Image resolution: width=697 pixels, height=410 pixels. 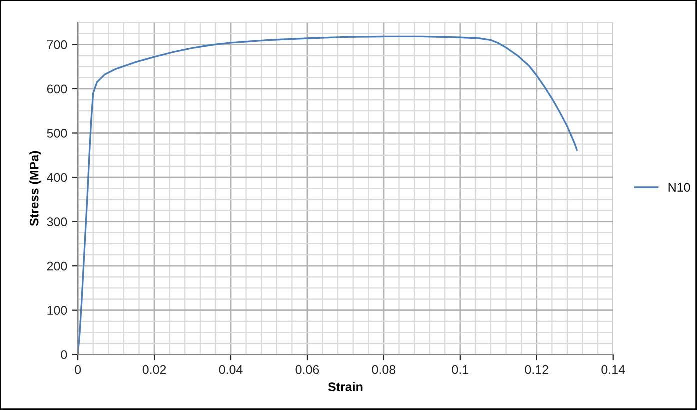 What do you see at coordinates (460, 369) in the screenshot?
I see `x-tick-label: 0.1` at bounding box center [460, 369].